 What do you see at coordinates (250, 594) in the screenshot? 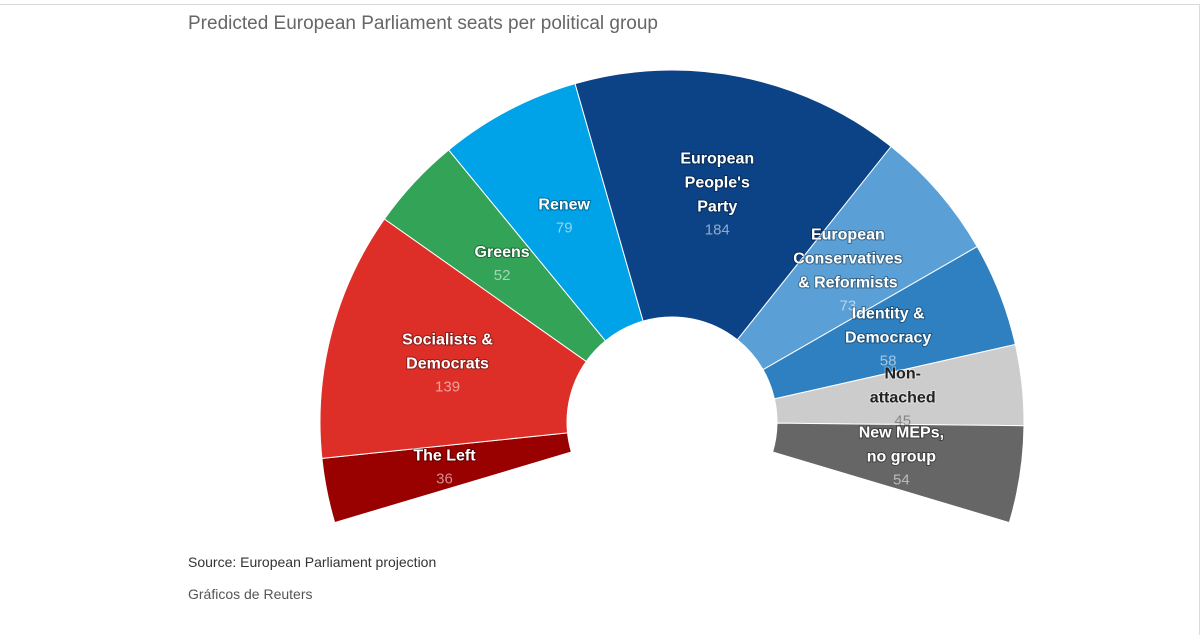
I see `credit-note: Gráficos de Reuters` at bounding box center [250, 594].